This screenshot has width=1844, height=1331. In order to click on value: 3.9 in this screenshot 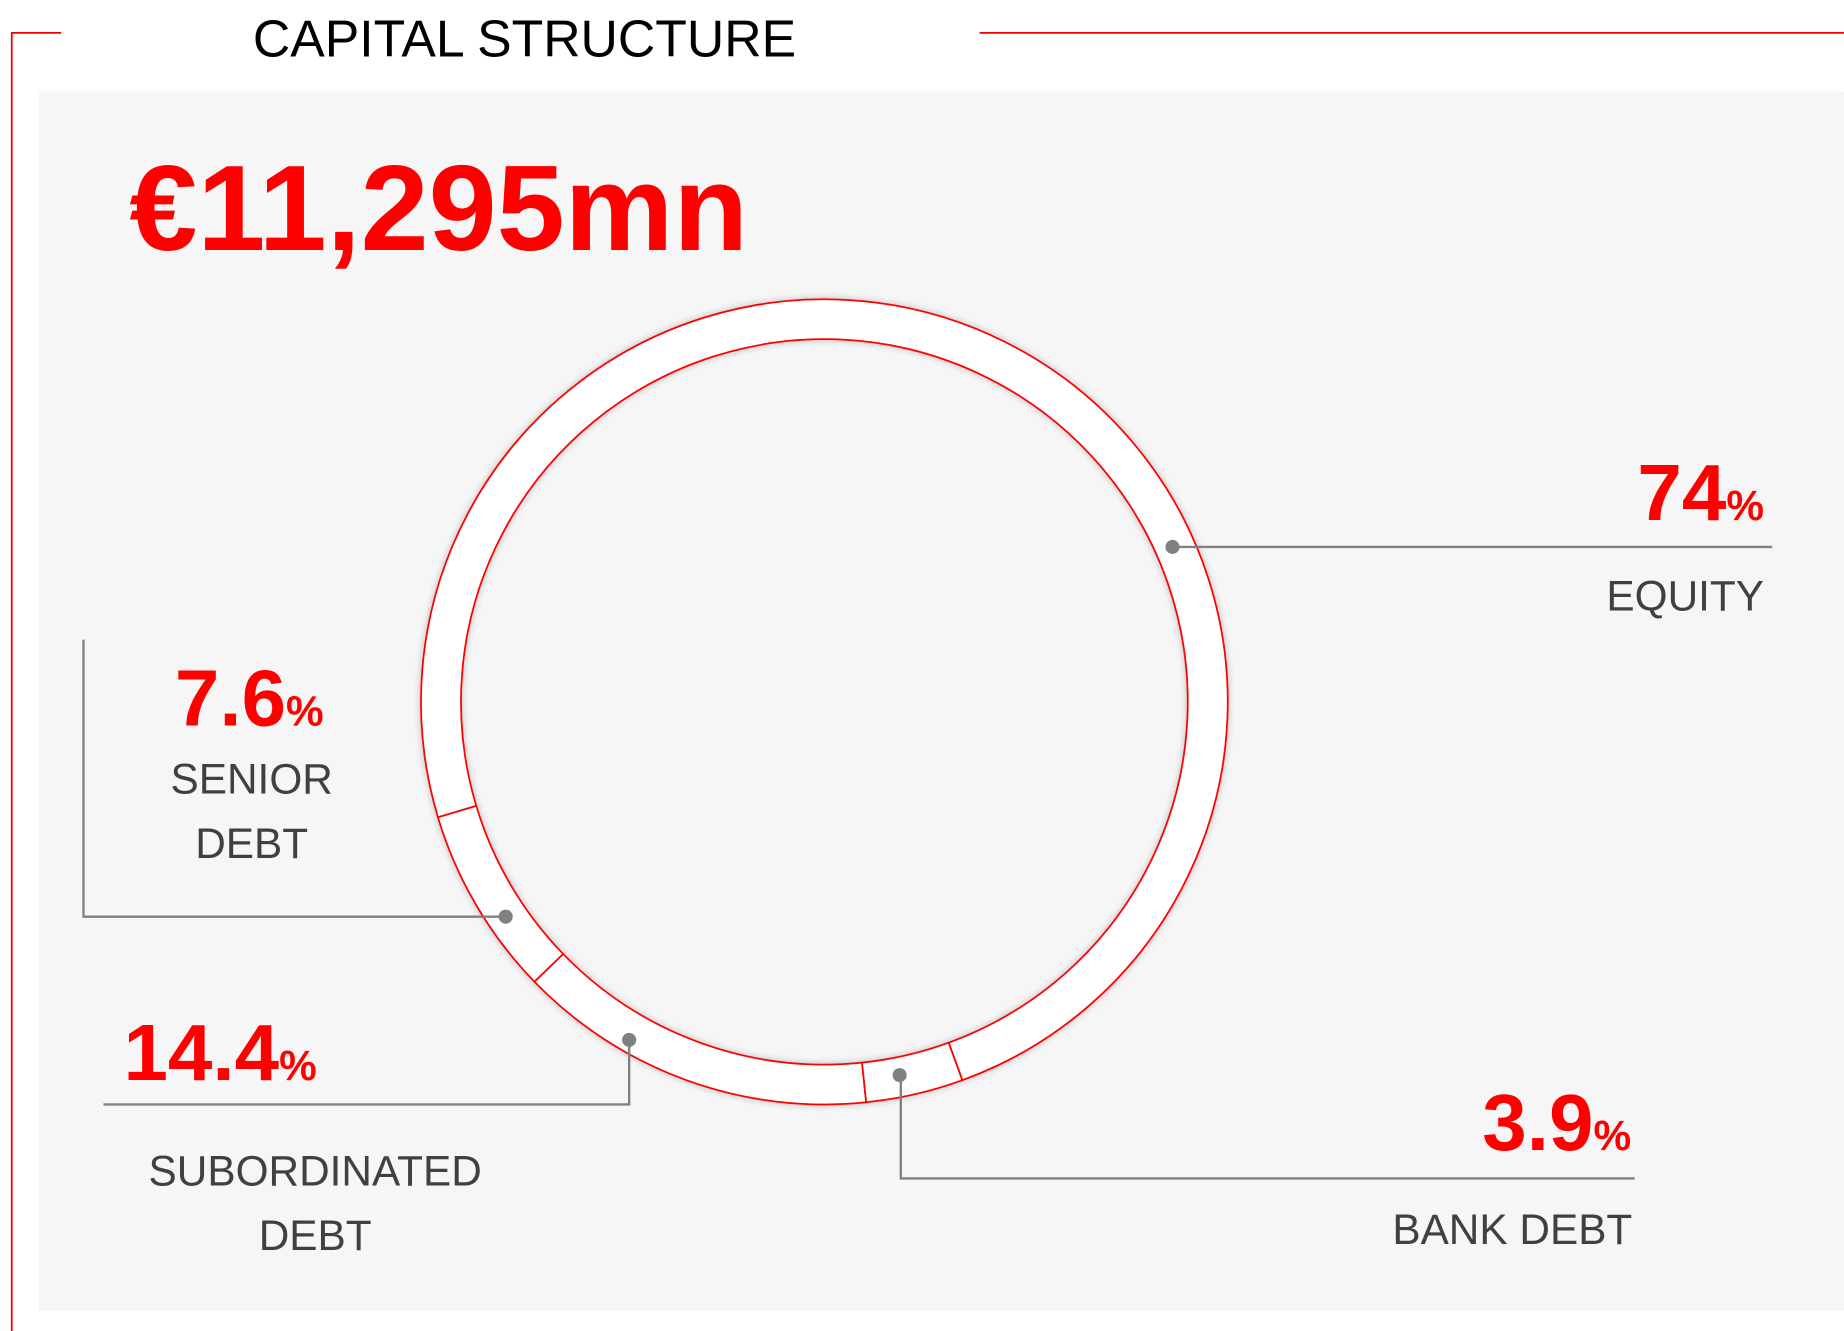, I will do `click(1537, 1122)`.